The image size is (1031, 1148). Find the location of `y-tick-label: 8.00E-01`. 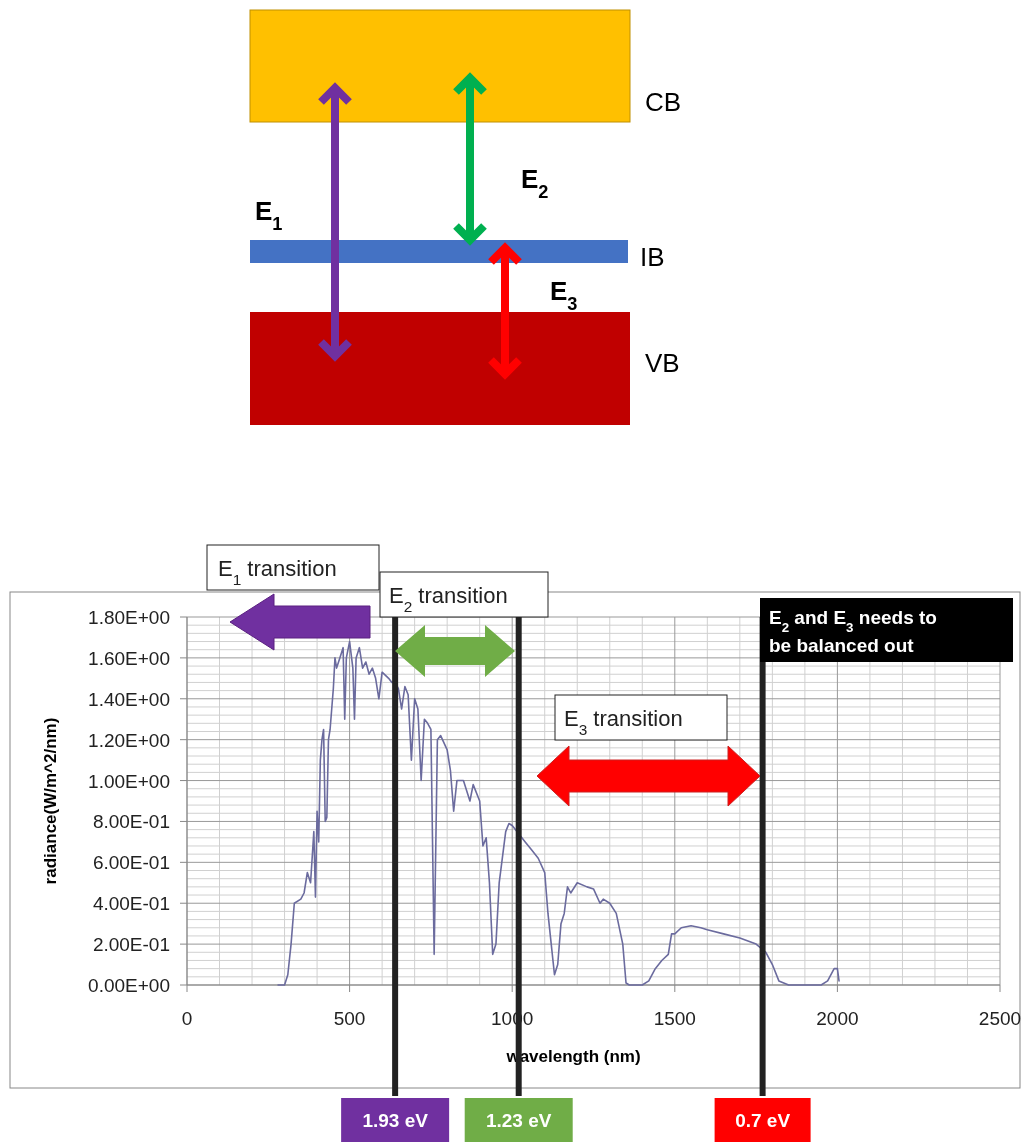

y-tick-label: 8.00E-01 is located at coordinates (131, 822).